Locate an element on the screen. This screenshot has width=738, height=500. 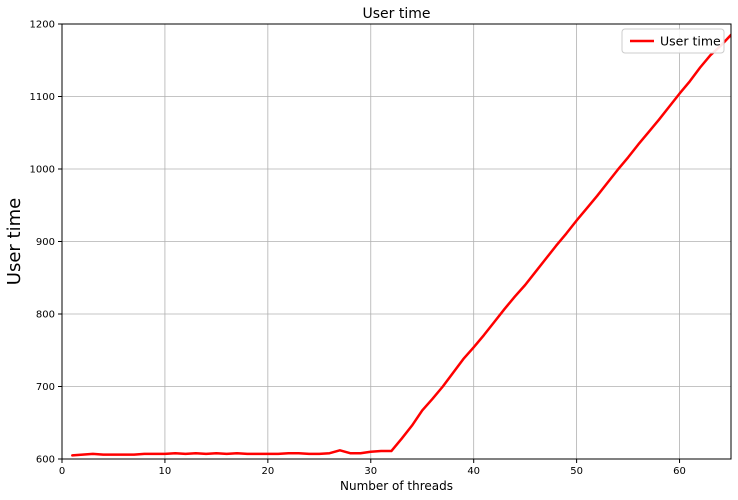
x-tick-label: 50 is located at coordinates (576, 471).